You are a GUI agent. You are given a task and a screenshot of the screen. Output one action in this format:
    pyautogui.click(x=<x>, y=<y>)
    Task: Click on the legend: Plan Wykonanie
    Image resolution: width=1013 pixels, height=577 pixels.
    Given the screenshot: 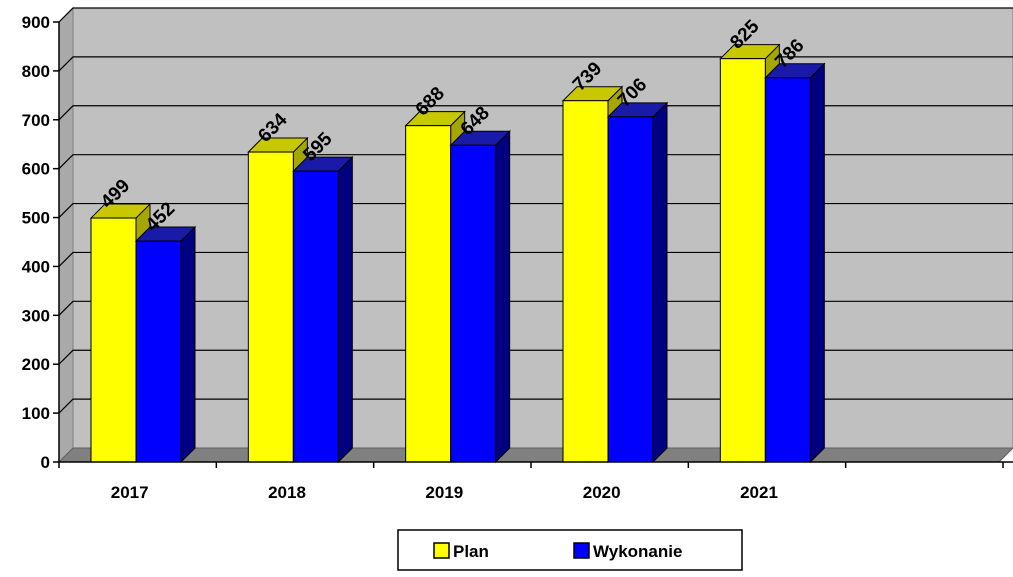 What is the action you would take?
    pyautogui.click(x=570, y=550)
    